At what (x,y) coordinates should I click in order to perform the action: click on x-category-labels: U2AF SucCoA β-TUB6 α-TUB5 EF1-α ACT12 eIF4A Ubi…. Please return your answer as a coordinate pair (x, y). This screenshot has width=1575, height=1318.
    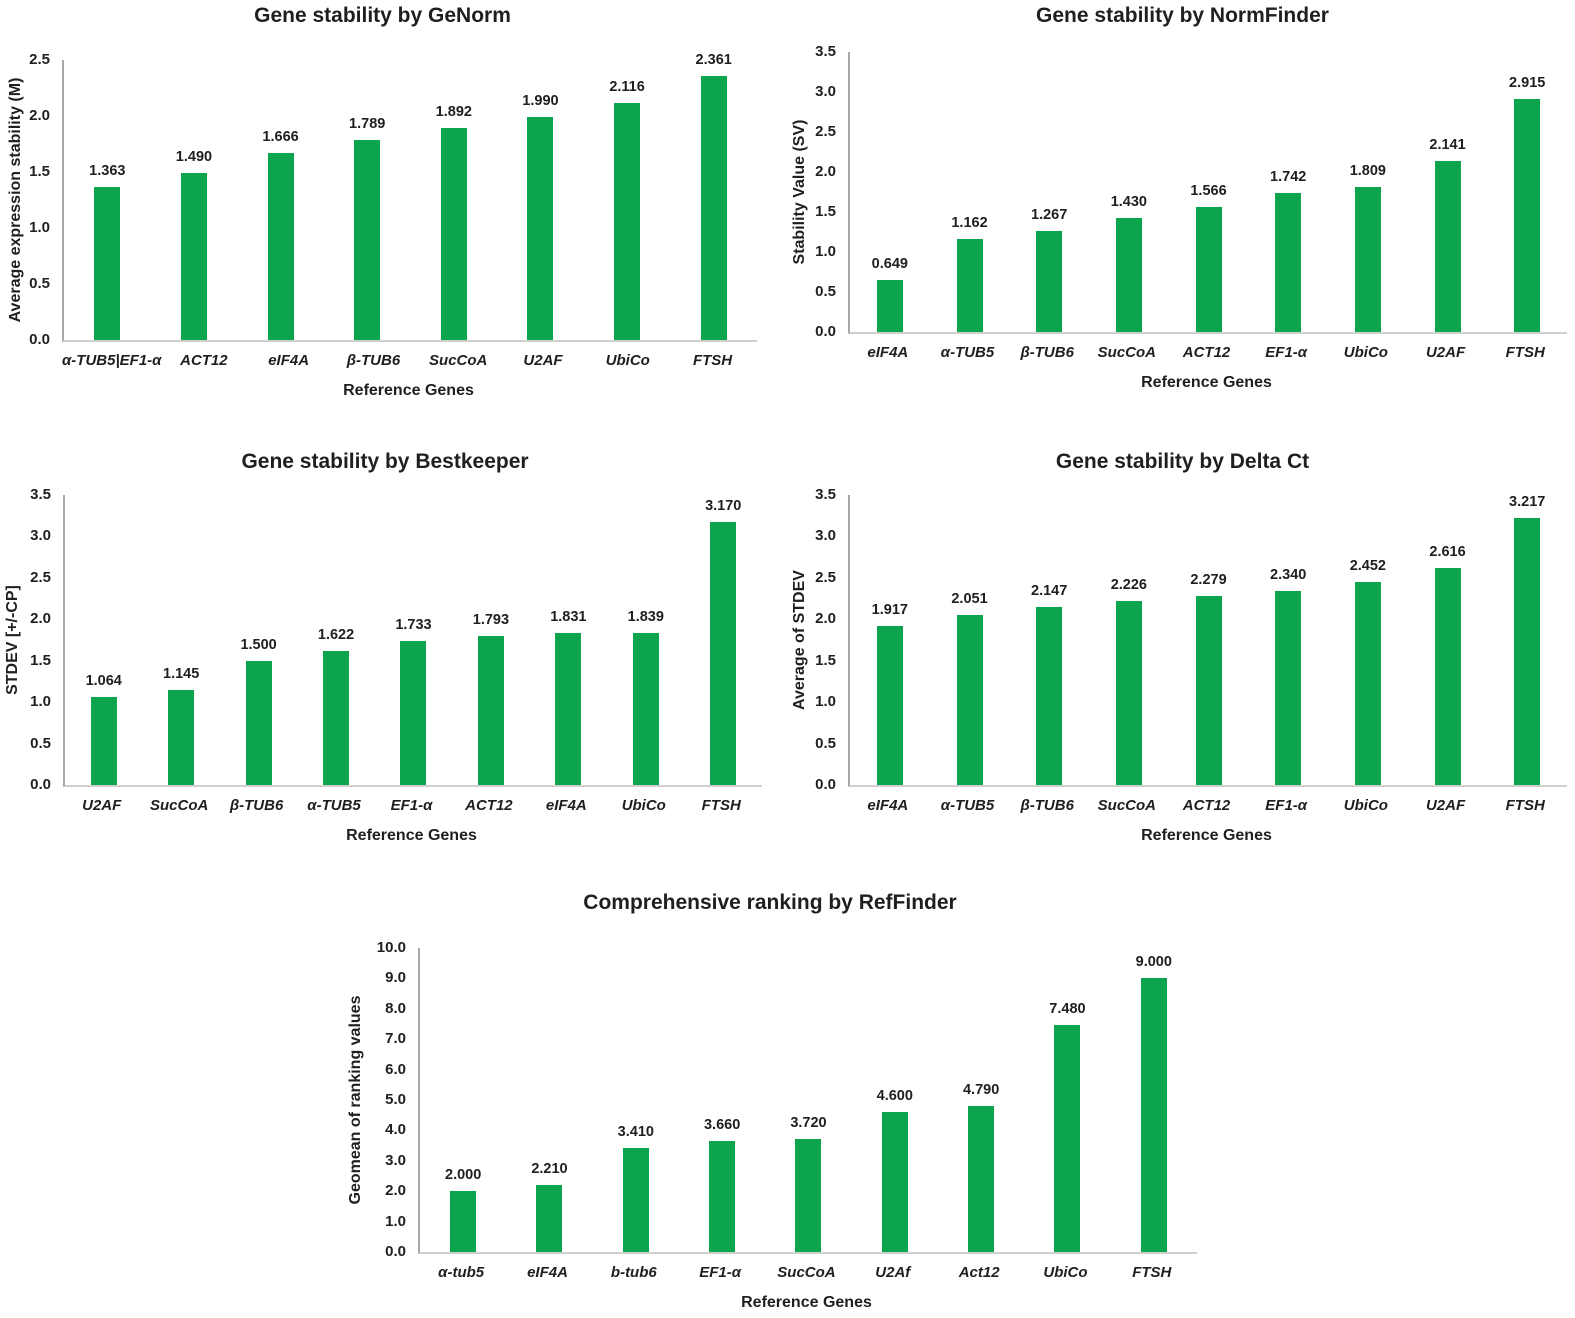
    Looking at the image, I should click on (411, 805).